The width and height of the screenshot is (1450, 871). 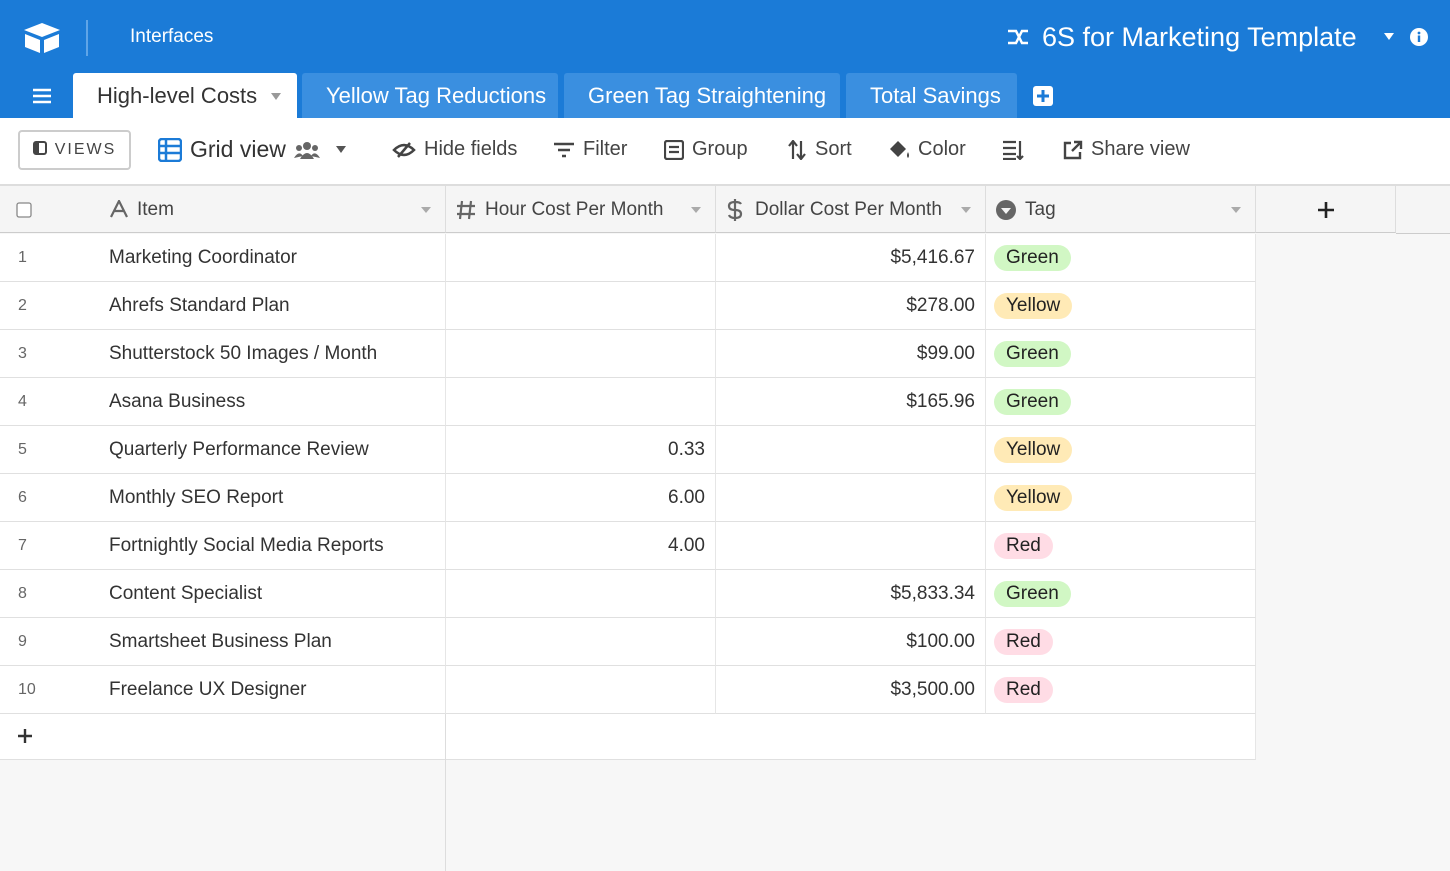 I want to click on column-header: Dollar Cost Per Month, so click(x=851, y=209).